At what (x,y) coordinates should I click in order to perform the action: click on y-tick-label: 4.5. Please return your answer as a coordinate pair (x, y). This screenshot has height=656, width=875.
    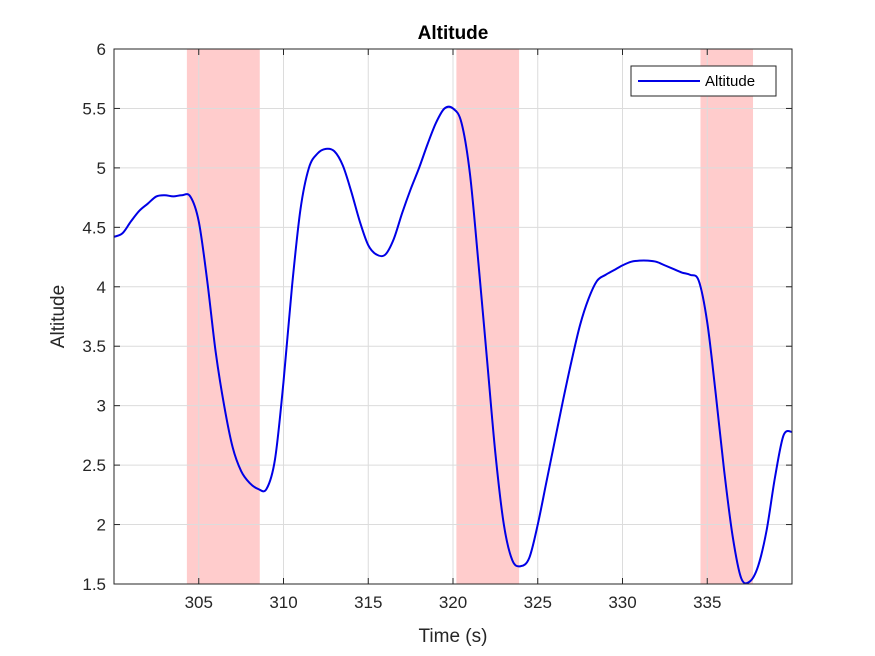
    Looking at the image, I should click on (94, 227).